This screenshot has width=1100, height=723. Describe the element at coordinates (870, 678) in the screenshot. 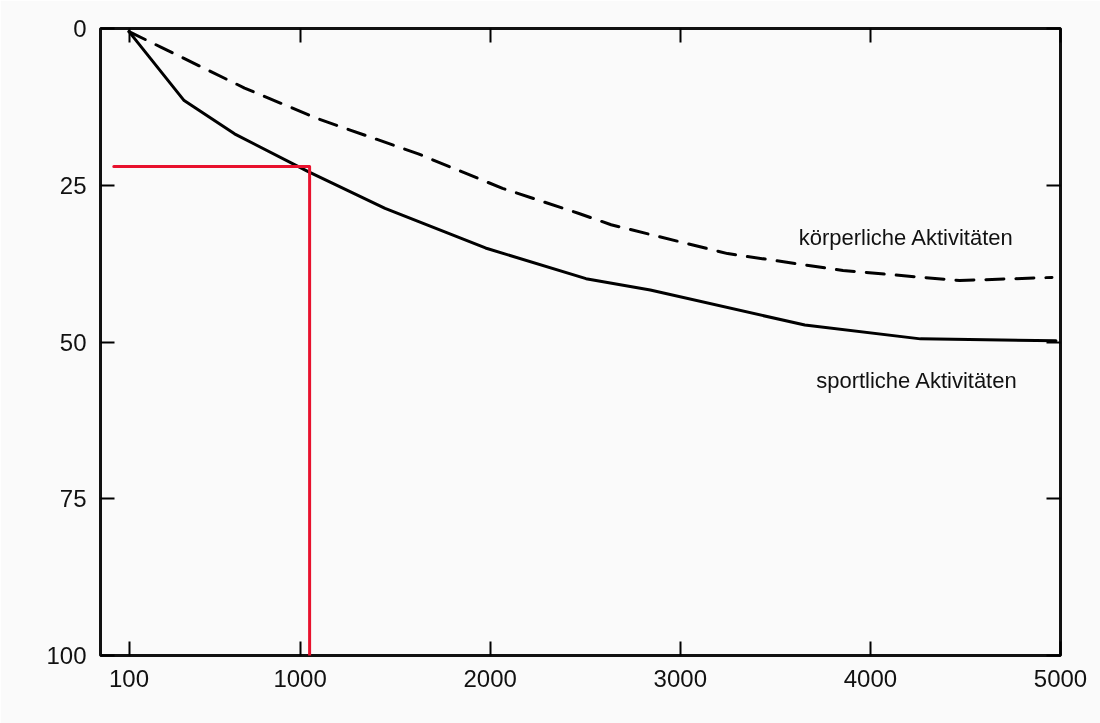

I see `x-tick-label: 4000` at that location.